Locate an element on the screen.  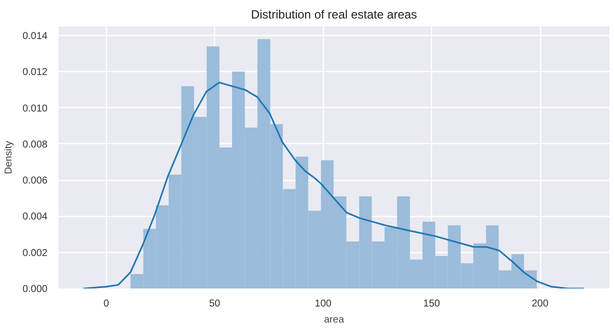
y-tick-label: 0.004 is located at coordinates (35, 217).